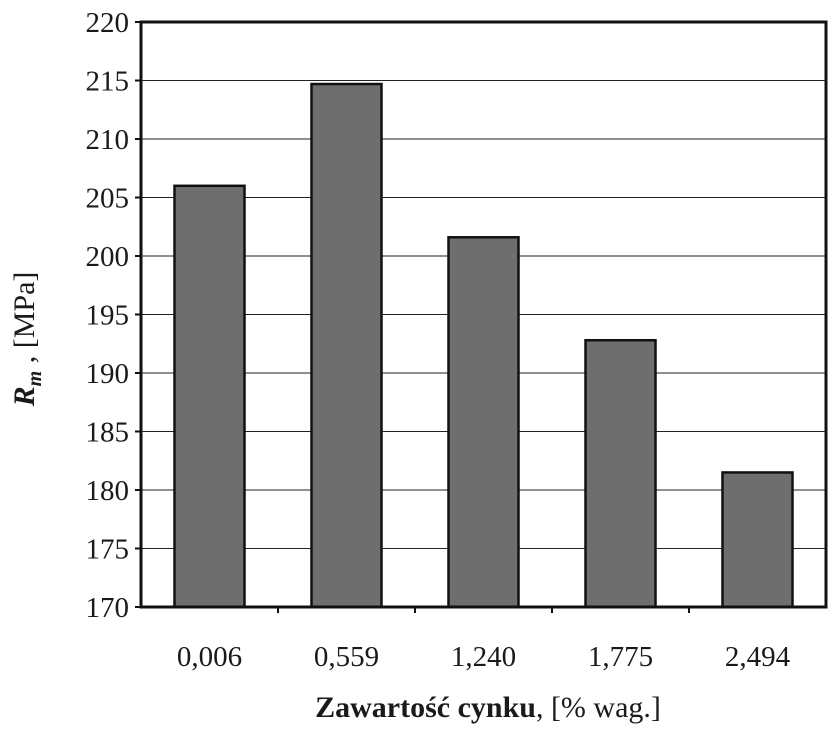  Describe the element at coordinates (108, 316) in the screenshot. I see `y-tick-label: 195` at that location.